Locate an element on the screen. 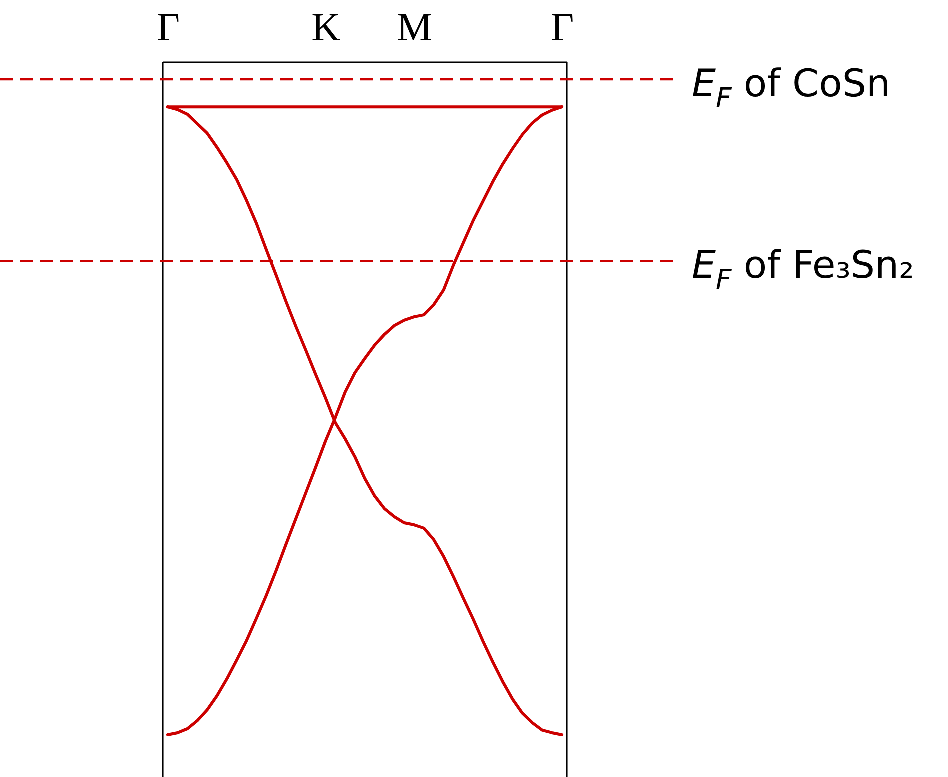 Image resolution: width=948 pixels, height=777 pixels. x-tick-label: K is located at coordinates (326, 27).